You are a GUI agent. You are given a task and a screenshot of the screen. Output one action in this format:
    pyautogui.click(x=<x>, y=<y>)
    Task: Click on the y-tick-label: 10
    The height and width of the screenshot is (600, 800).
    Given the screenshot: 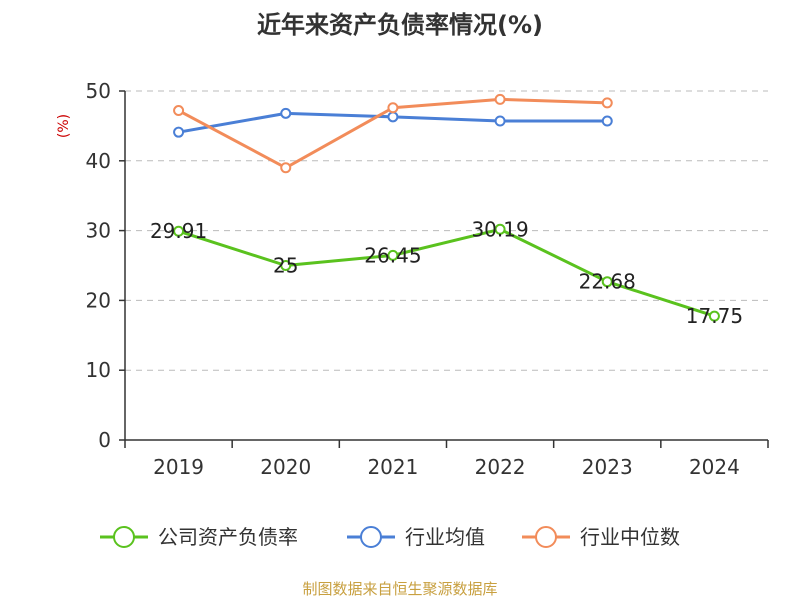 What is the action you would take?
    pyautogui.click(x=98, y=370)
    